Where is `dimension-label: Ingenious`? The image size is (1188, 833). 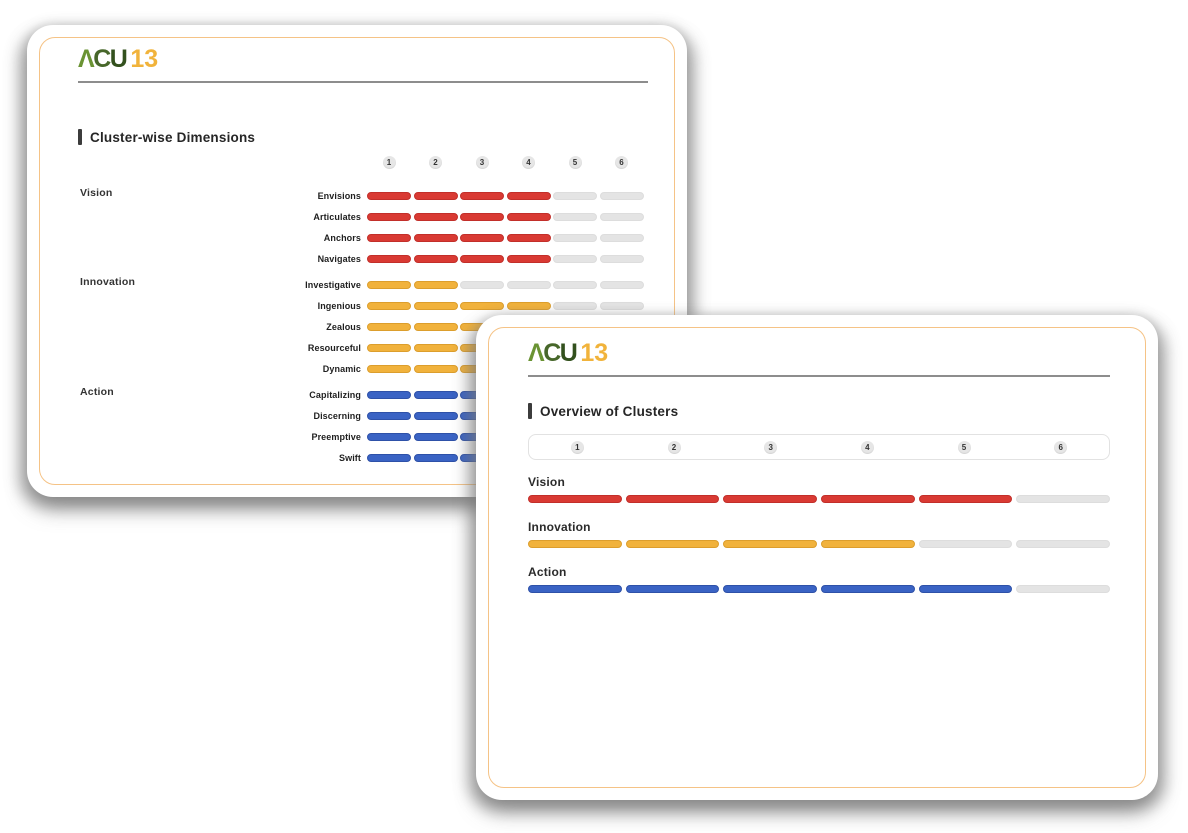
dimension-label: Ingenious is located at coordinates (339, 305).